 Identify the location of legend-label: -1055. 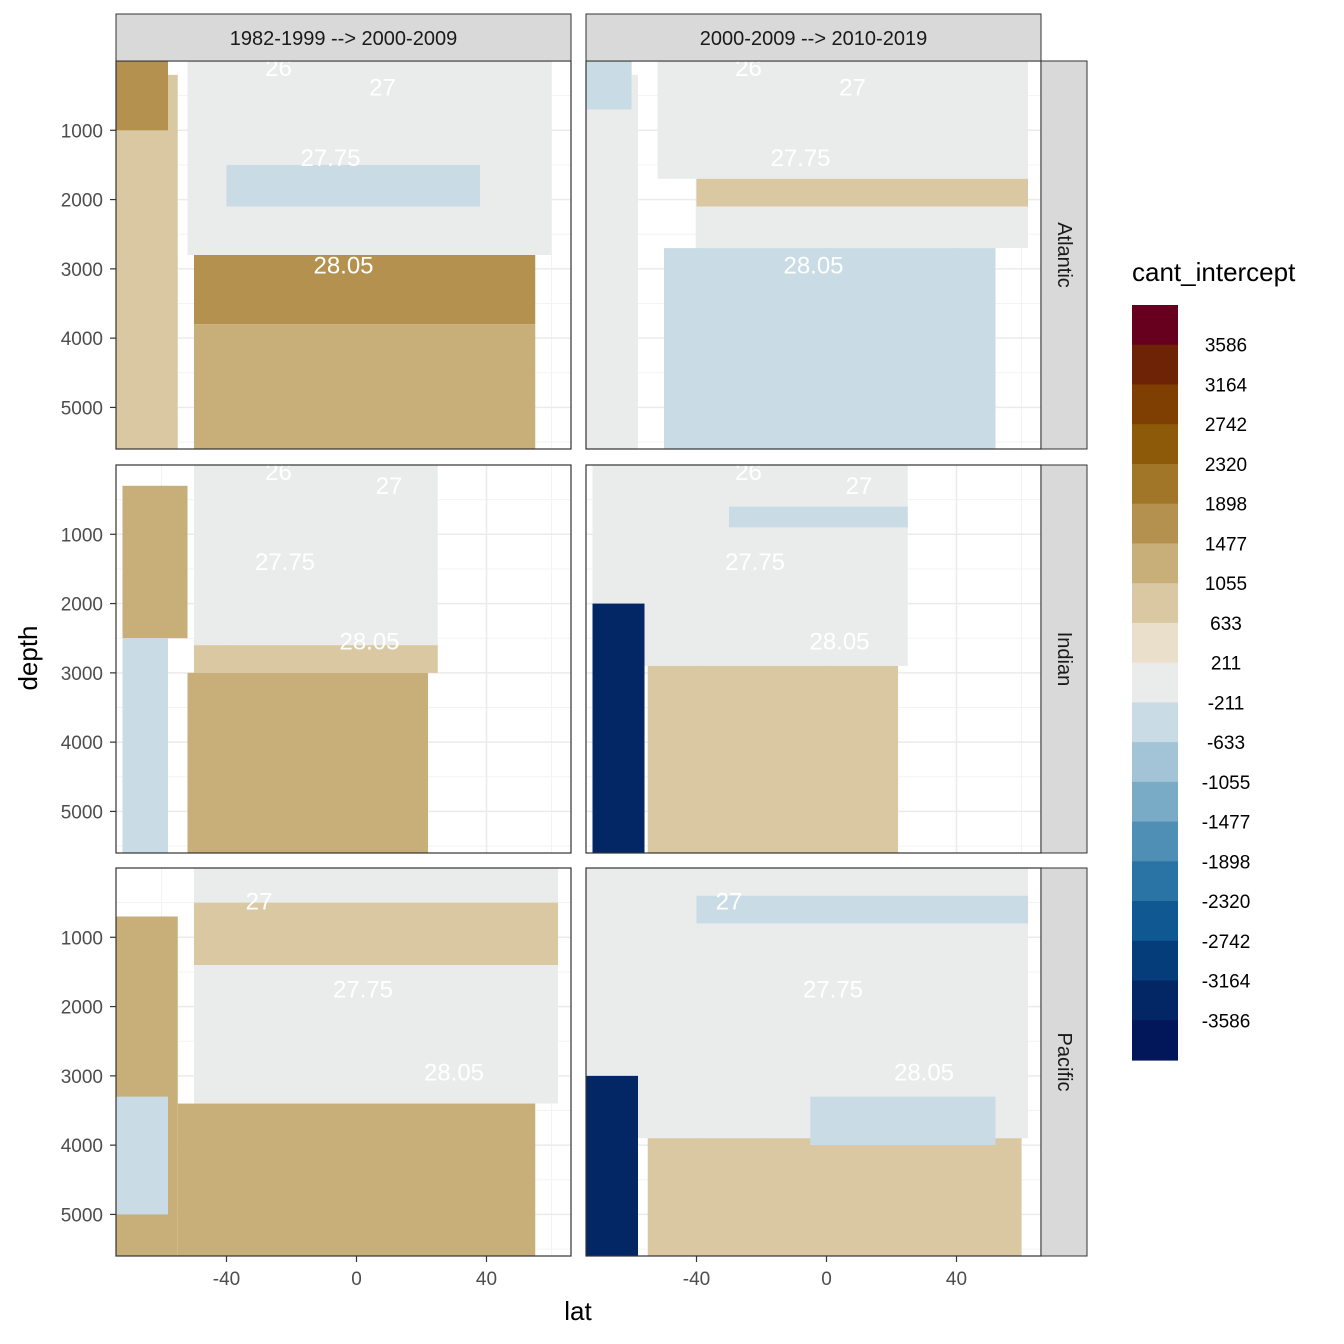
(1226, 783).